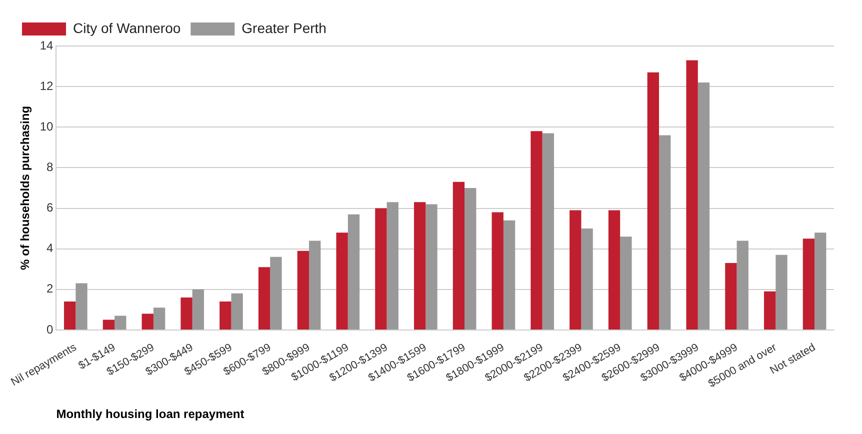 The height and width of the screenshot is (434, 862). What do you see at coordinates (47, 85) in the screenshot?
I see `y-tick-label: 12` at bounding box center [47, 85].